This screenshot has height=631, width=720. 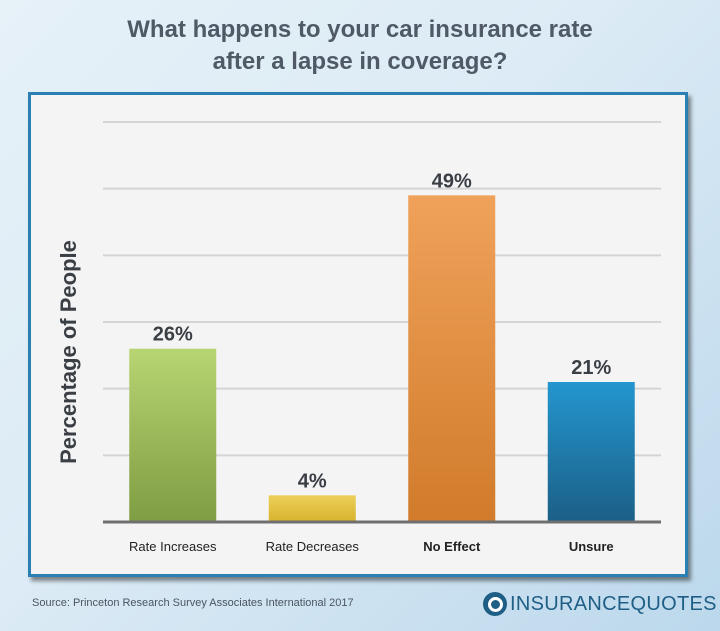 I want to click on logo-word-1: INSURANCE, so click(x=570, y=603).